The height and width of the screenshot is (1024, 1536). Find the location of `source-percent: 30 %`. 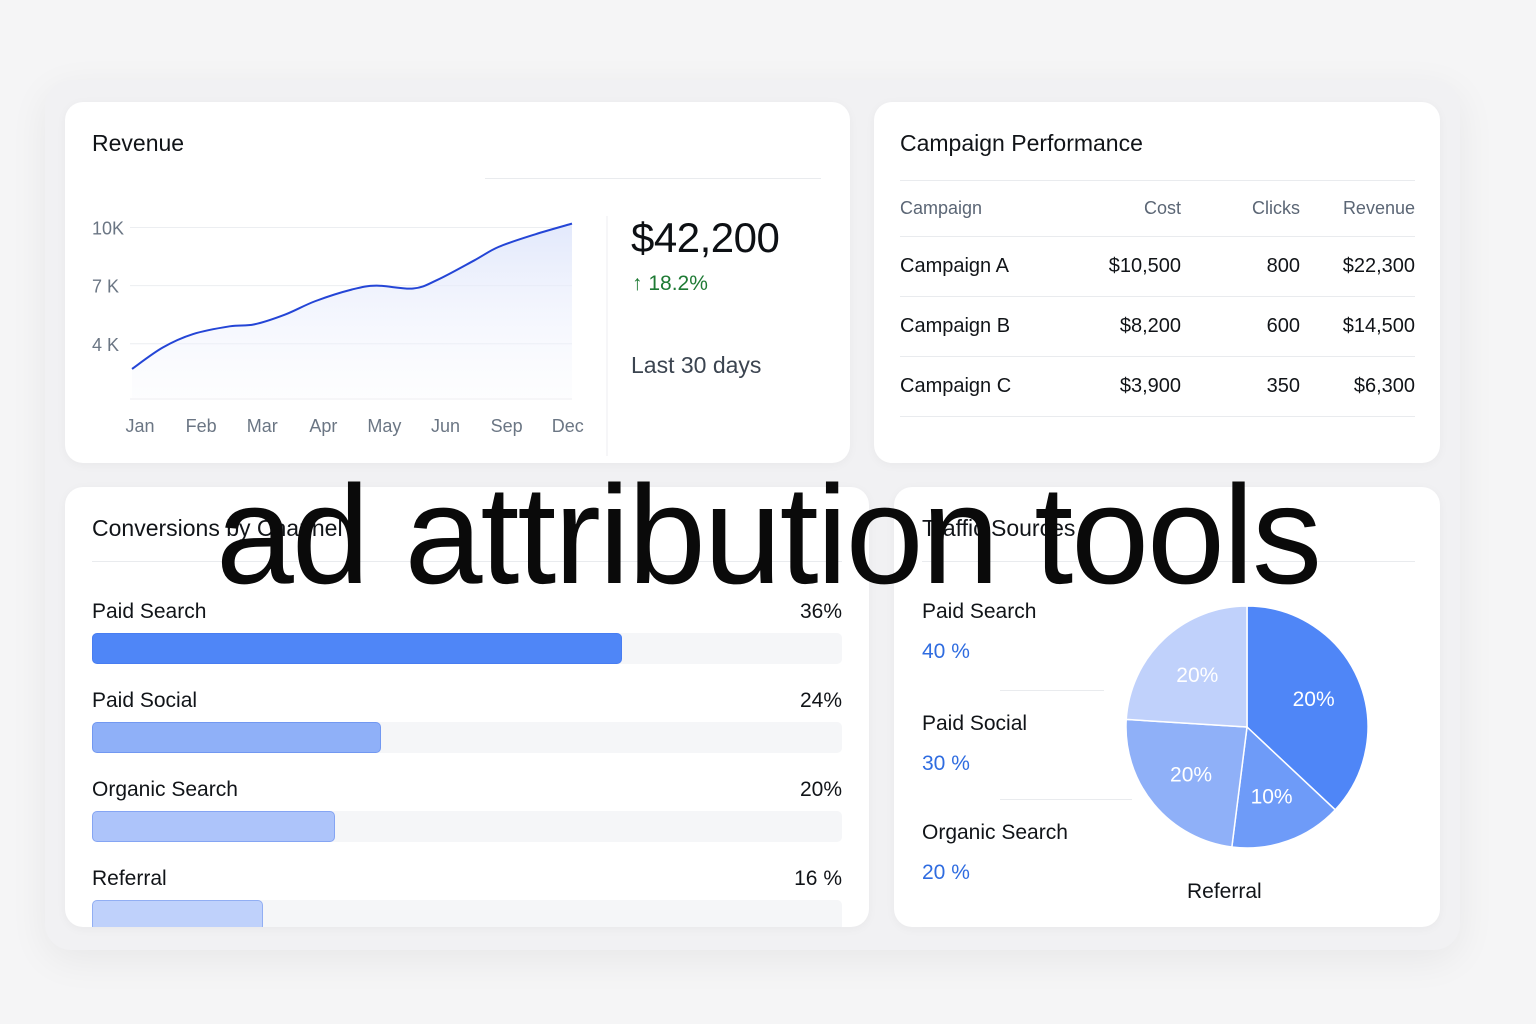

source-percent: 30 % is located at coordinates (946, 763).